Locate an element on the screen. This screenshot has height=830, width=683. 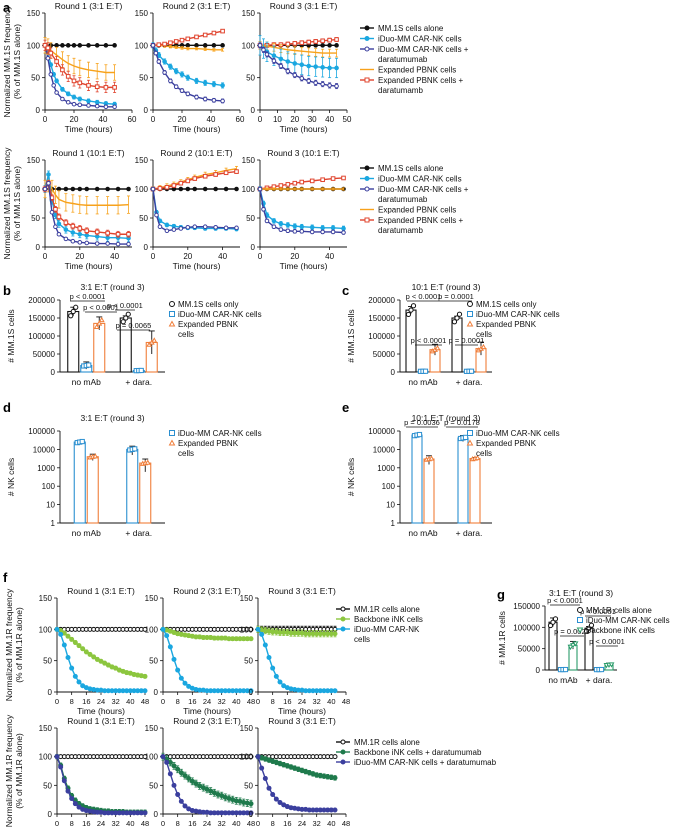
x-tick-label: 48 is located at coordinates (251, 701).